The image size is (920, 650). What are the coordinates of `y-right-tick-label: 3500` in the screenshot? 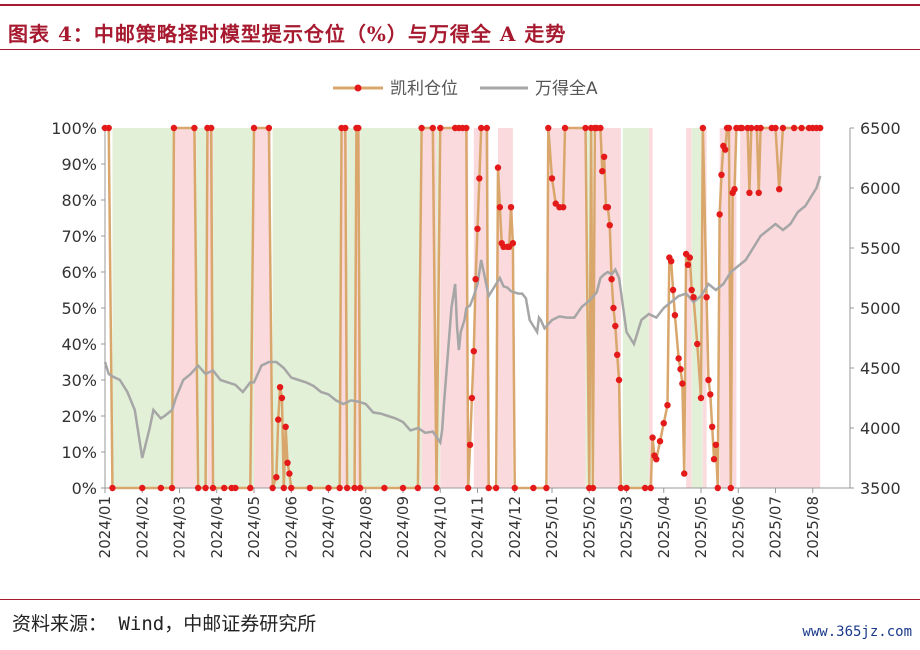 It's located at (880, 488).